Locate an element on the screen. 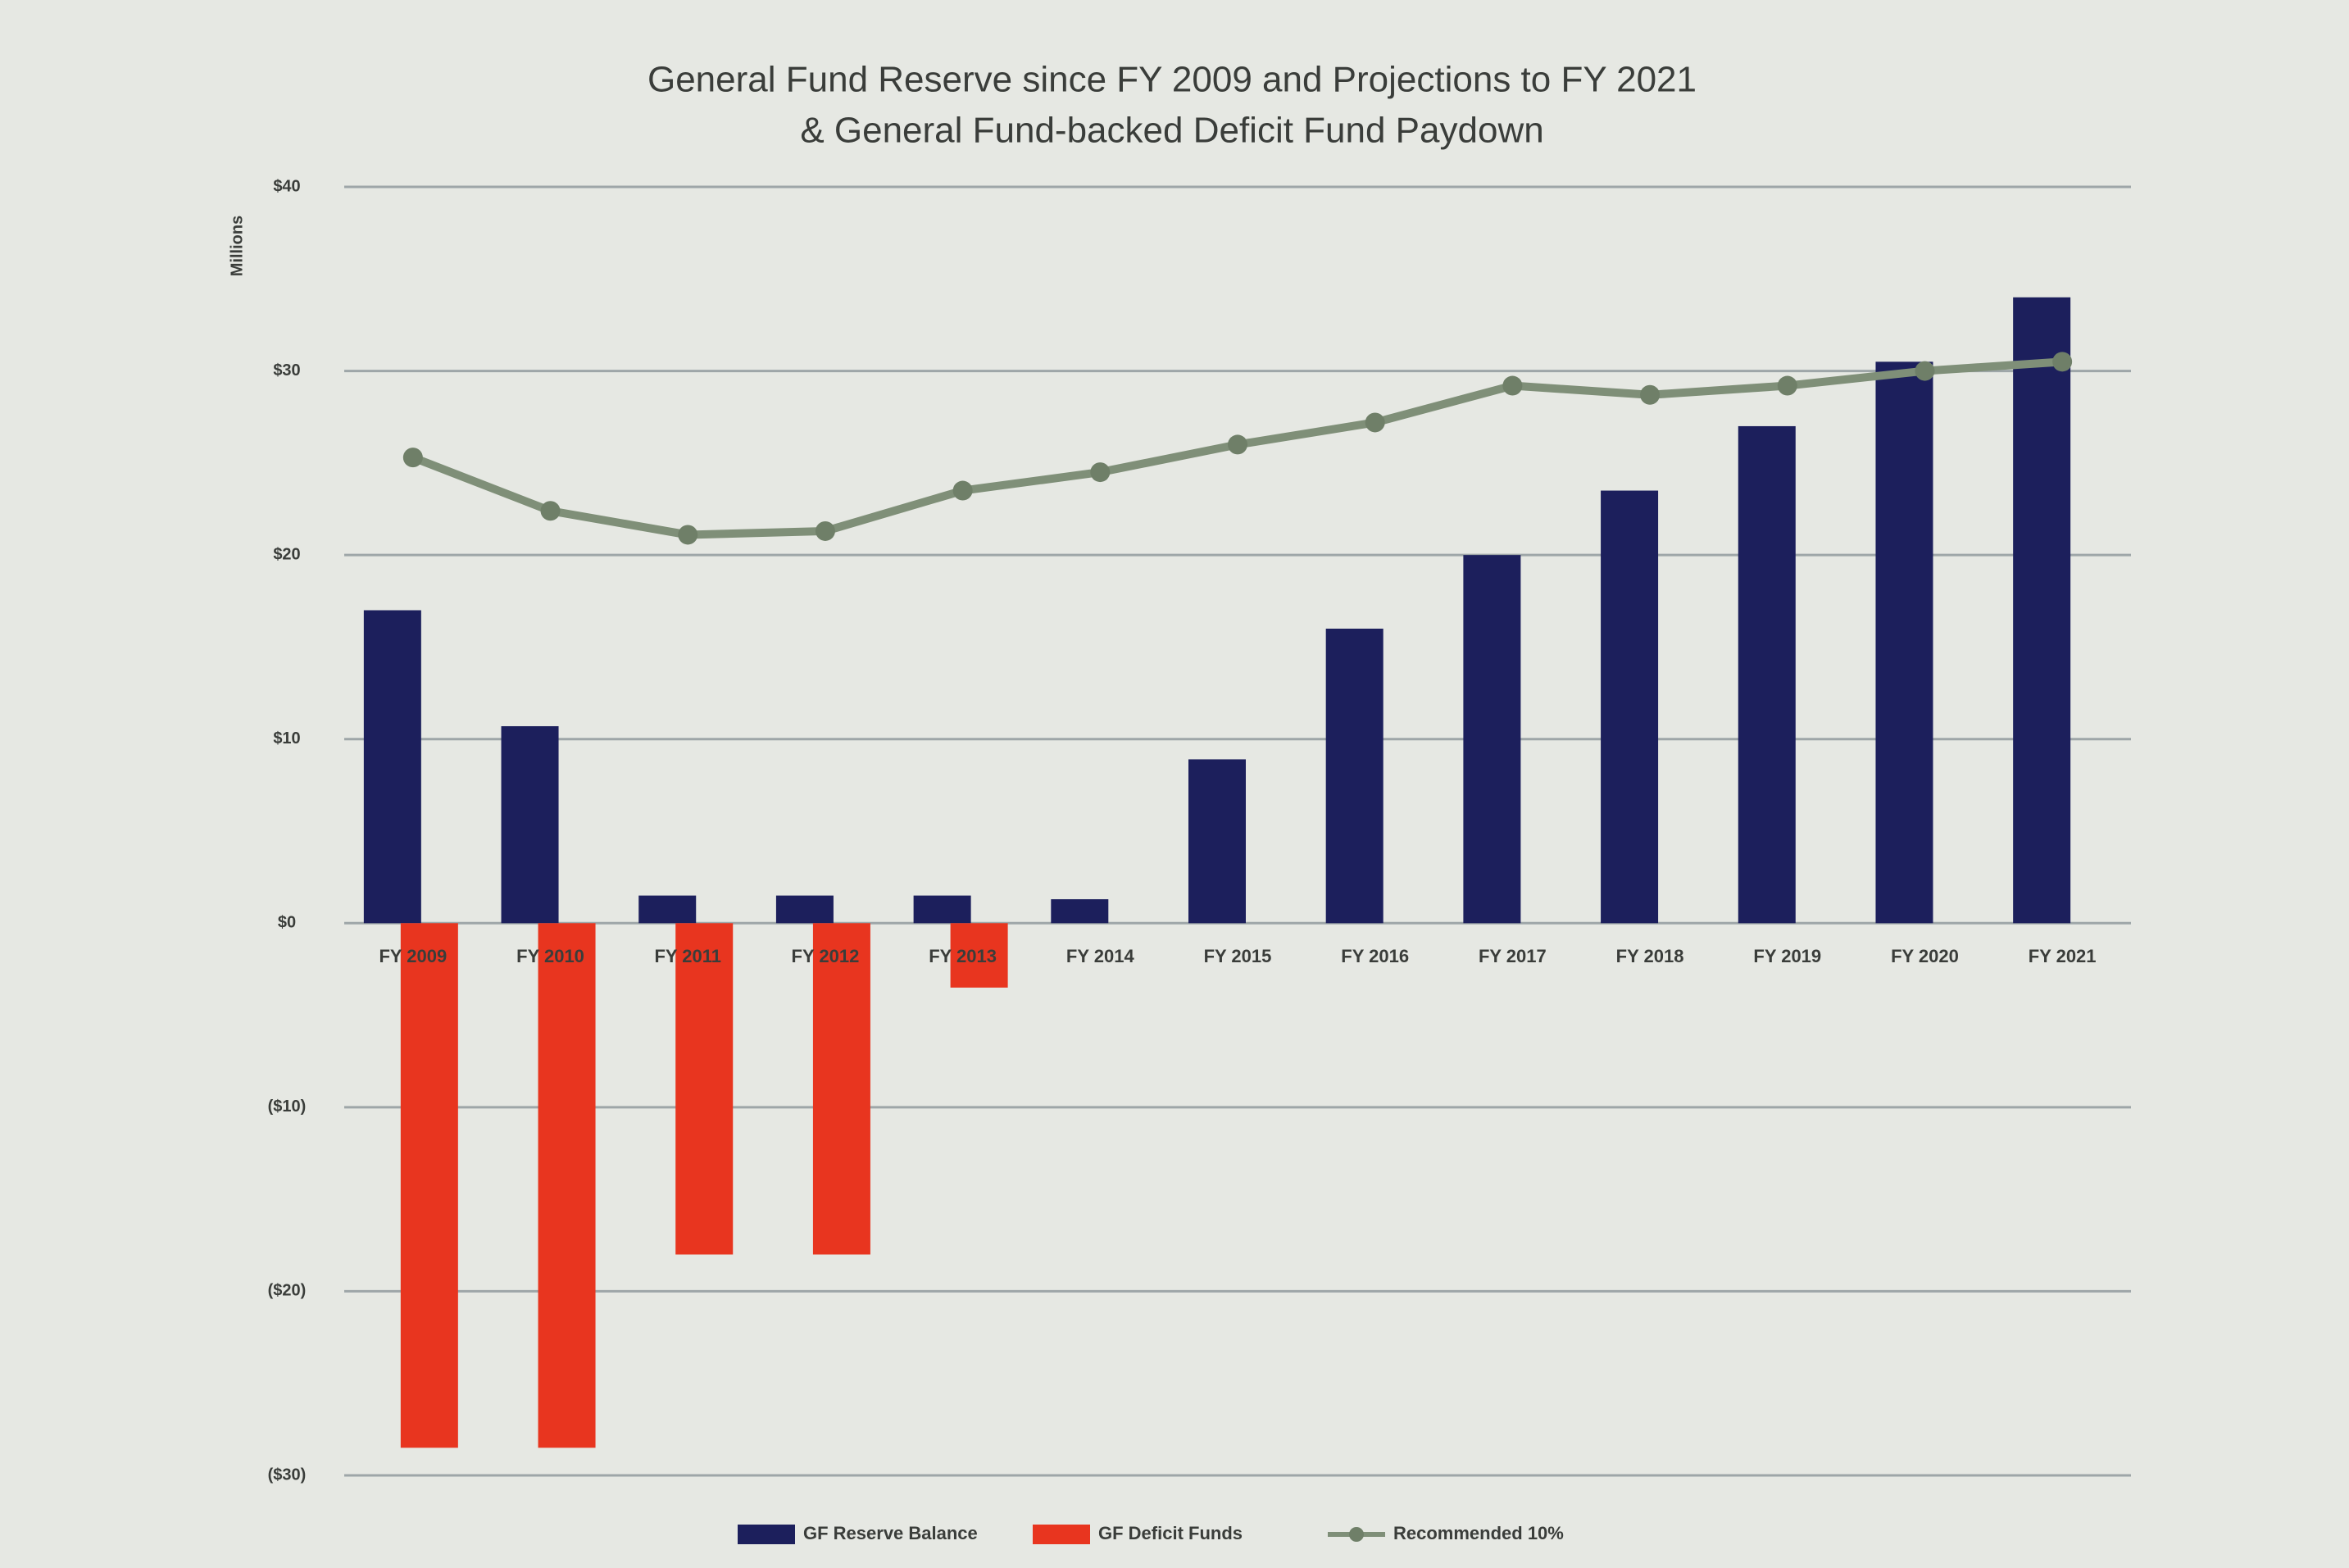 This screenshot has height=1568, width=2349. x-tick-label: FY 2019 is located at coordinates (1787, 956).